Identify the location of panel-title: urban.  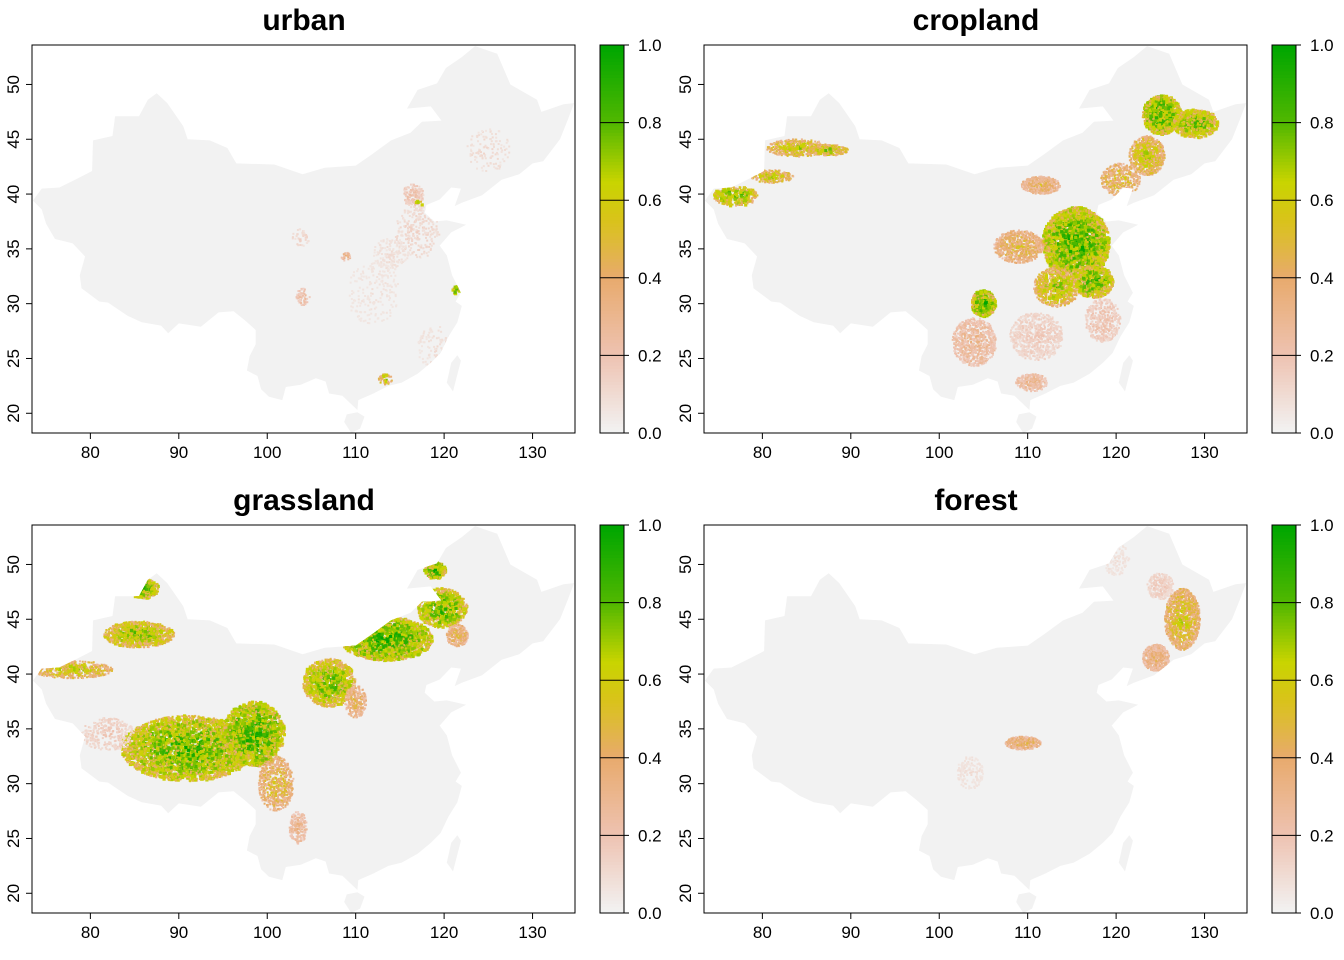
(303, 20).